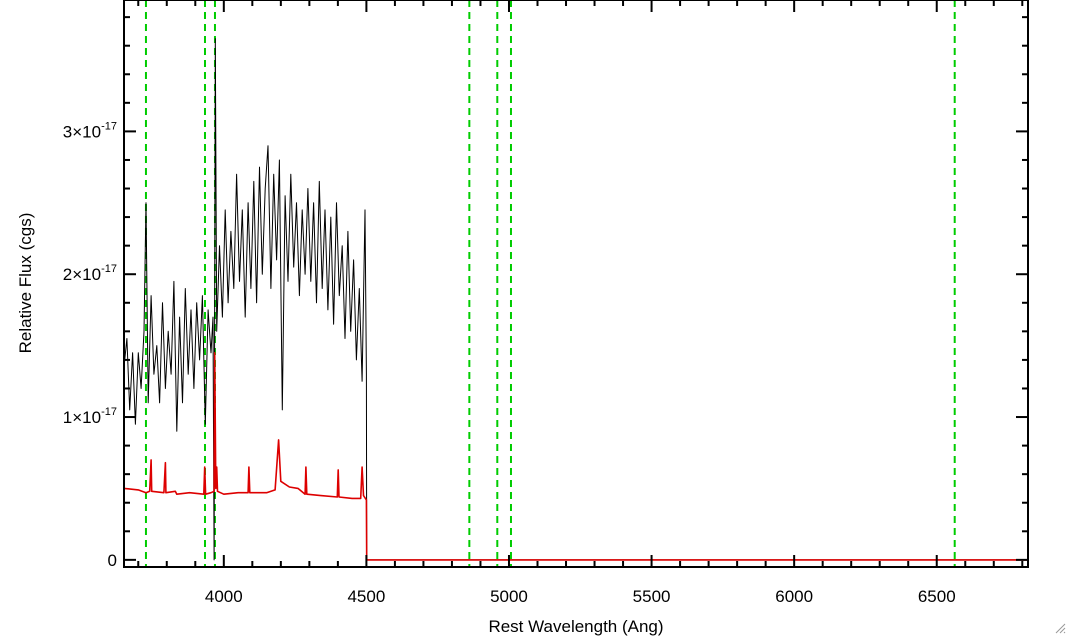  What do you see at coordinates (224, 596) in the screenshot?
I see `x-tick-label: 4000` at bounding box center [224, 596].